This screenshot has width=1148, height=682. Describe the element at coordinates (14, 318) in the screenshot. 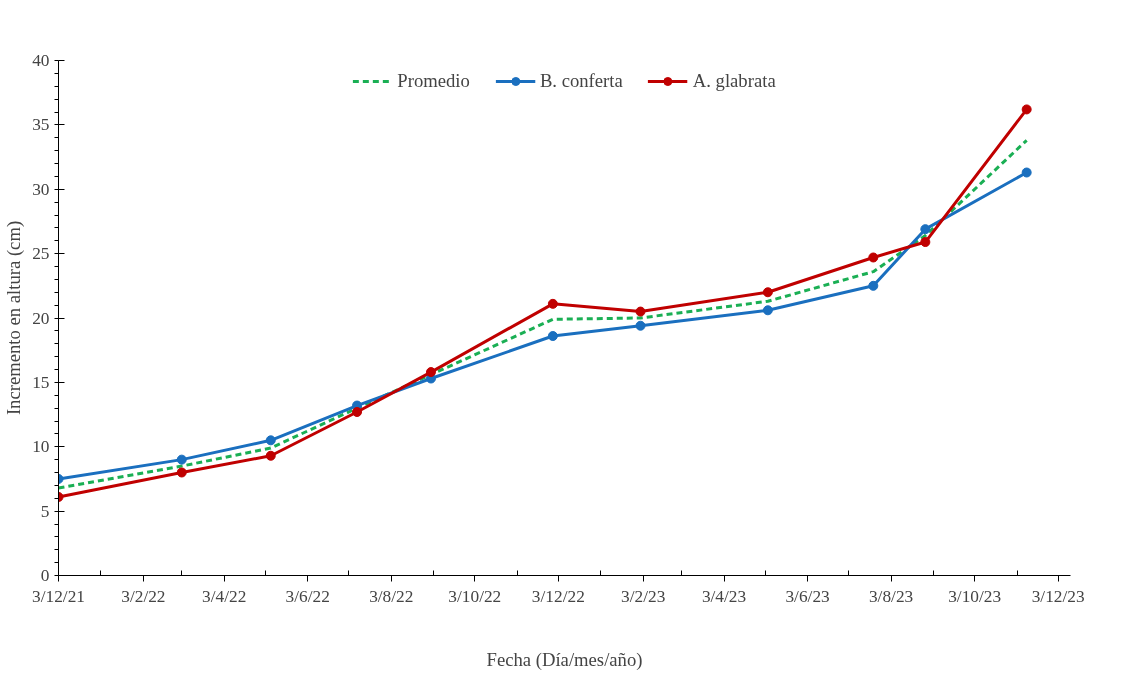

I see `y-axis-title: Incremento en altura (cm)` at that location.